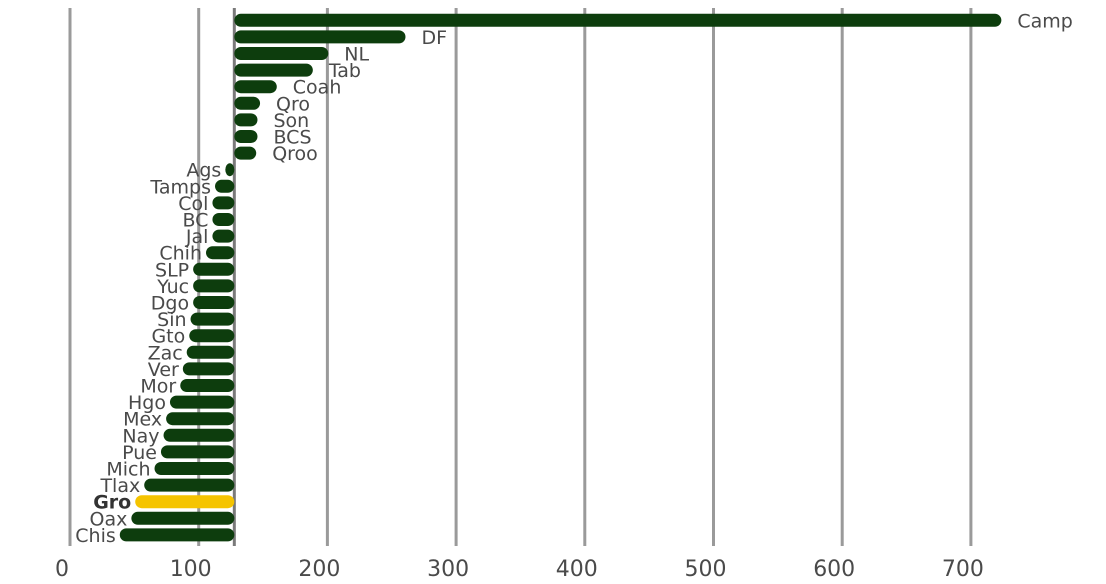 The width and height of the screenshot is (1106, 584). Describe the element at coordinates (212, 319) in the screenshot. I see `bar-sin` at that location.